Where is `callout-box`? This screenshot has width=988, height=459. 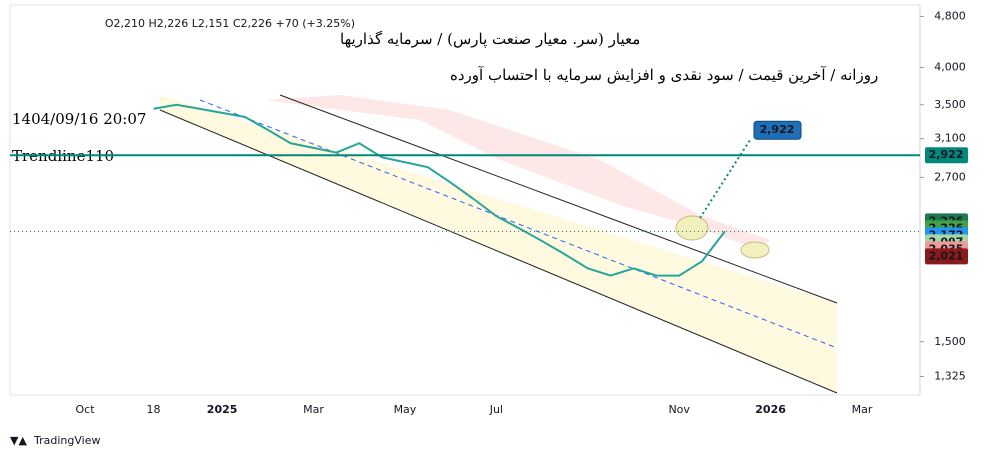 callout-box is located at coordinates (777, 130).